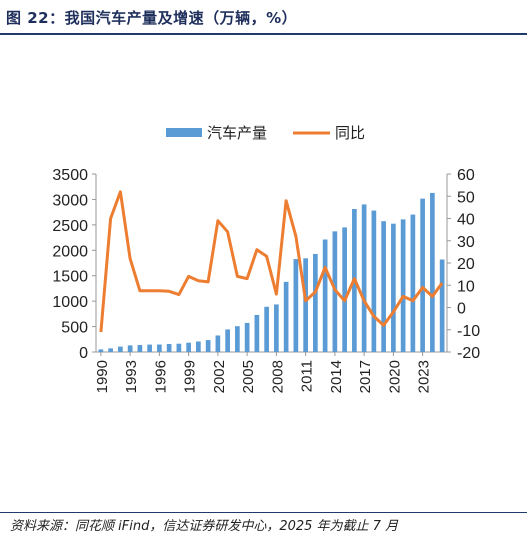 The image size is (527, 542). Describe the element at coordinates (149, 348) in the screenshot. I see `bar-production-1995` at that location.